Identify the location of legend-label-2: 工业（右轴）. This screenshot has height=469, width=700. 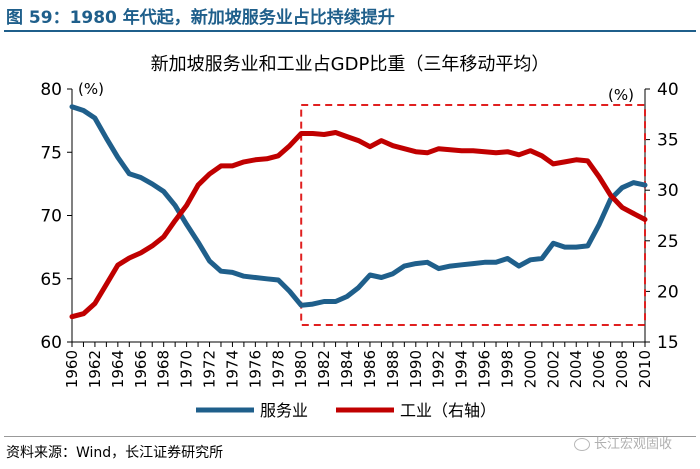
(448, 410).